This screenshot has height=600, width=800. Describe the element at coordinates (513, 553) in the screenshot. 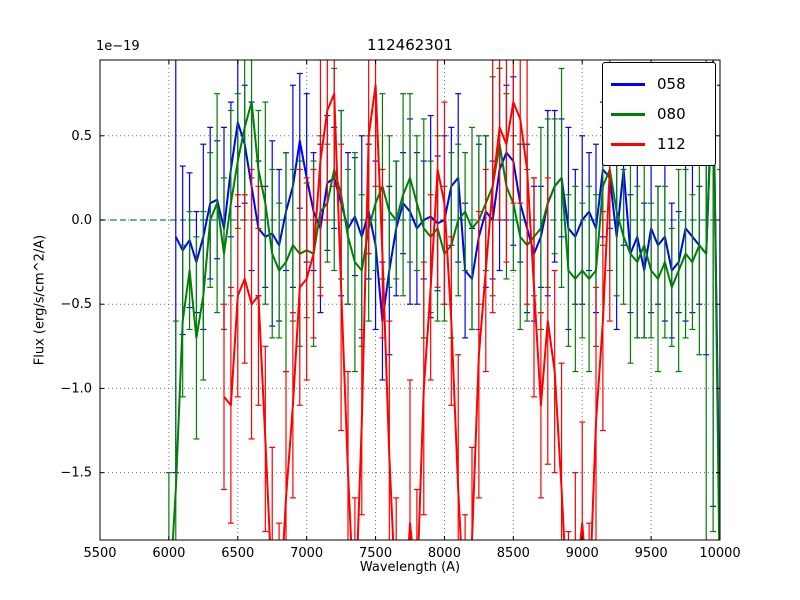

I see `svg-text: 8500` at that location.